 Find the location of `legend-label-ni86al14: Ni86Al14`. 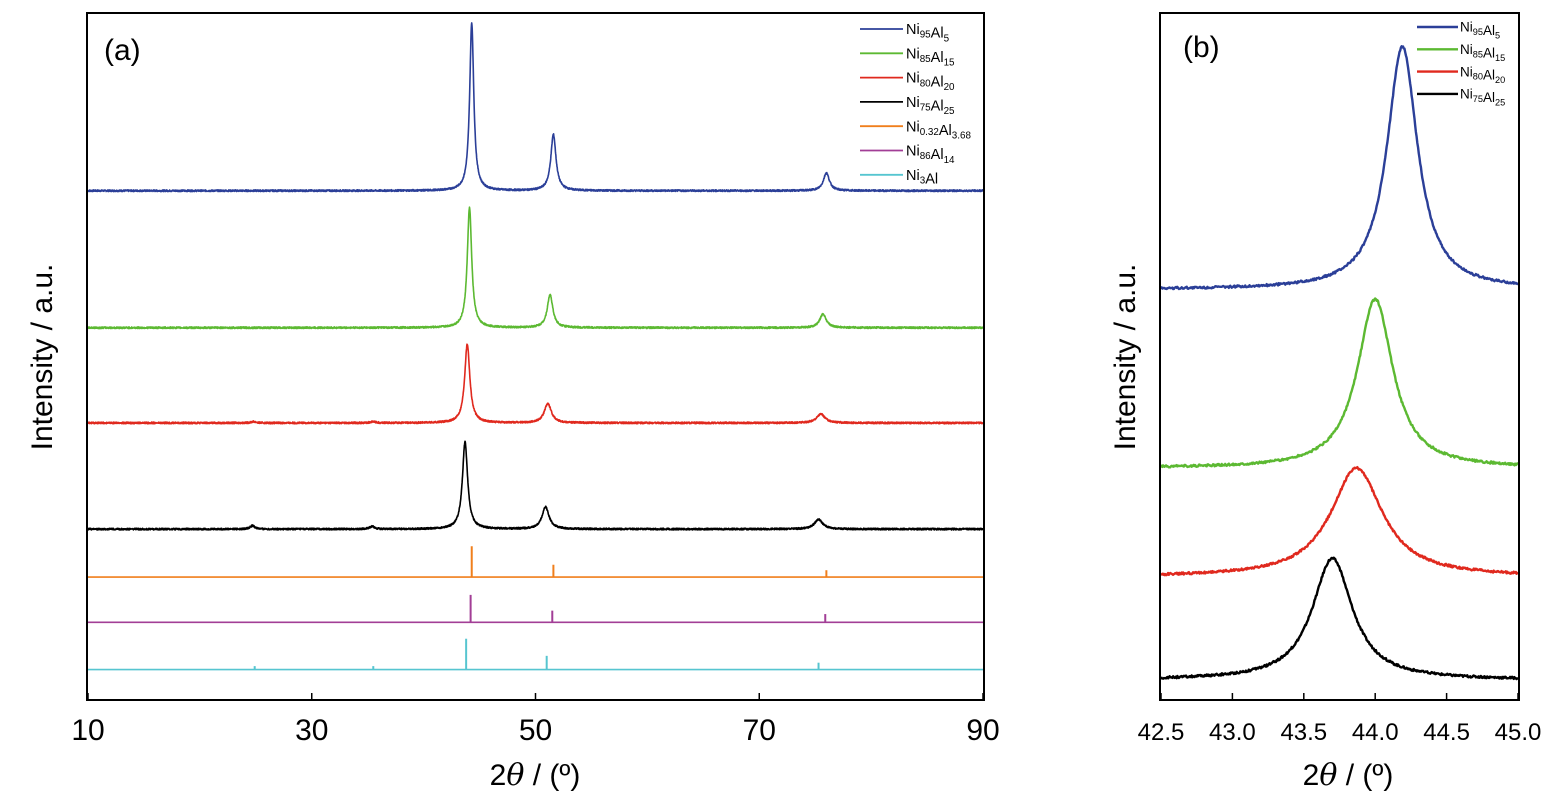

legend-label-ni86al14: Ni86Al14 is located at coordinates (930, 155).